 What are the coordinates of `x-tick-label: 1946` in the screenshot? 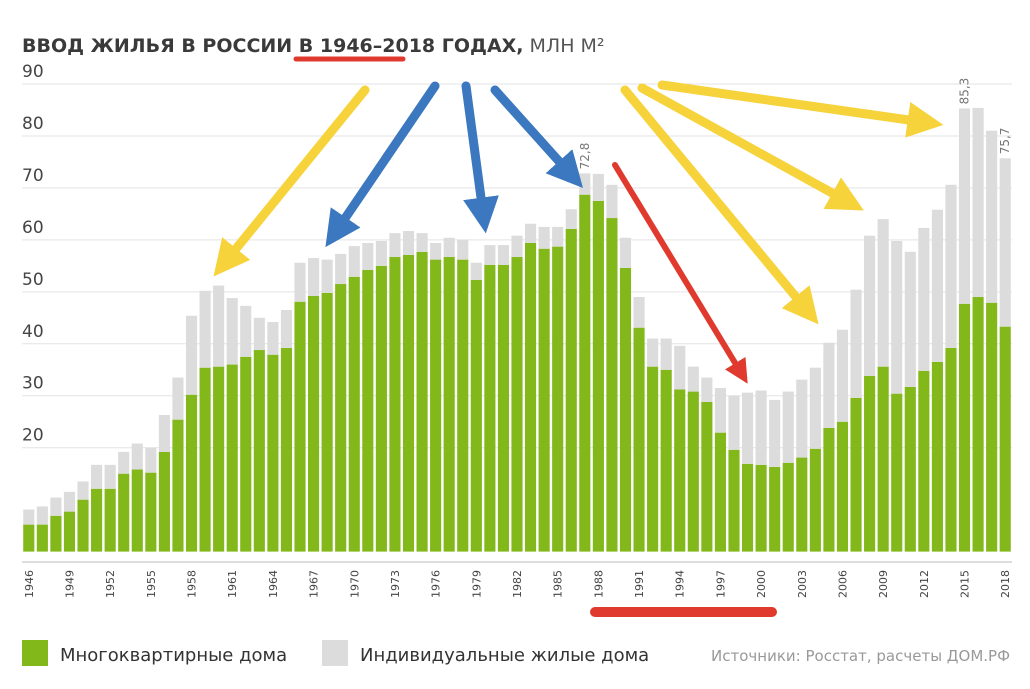 It's located at (29, 584).